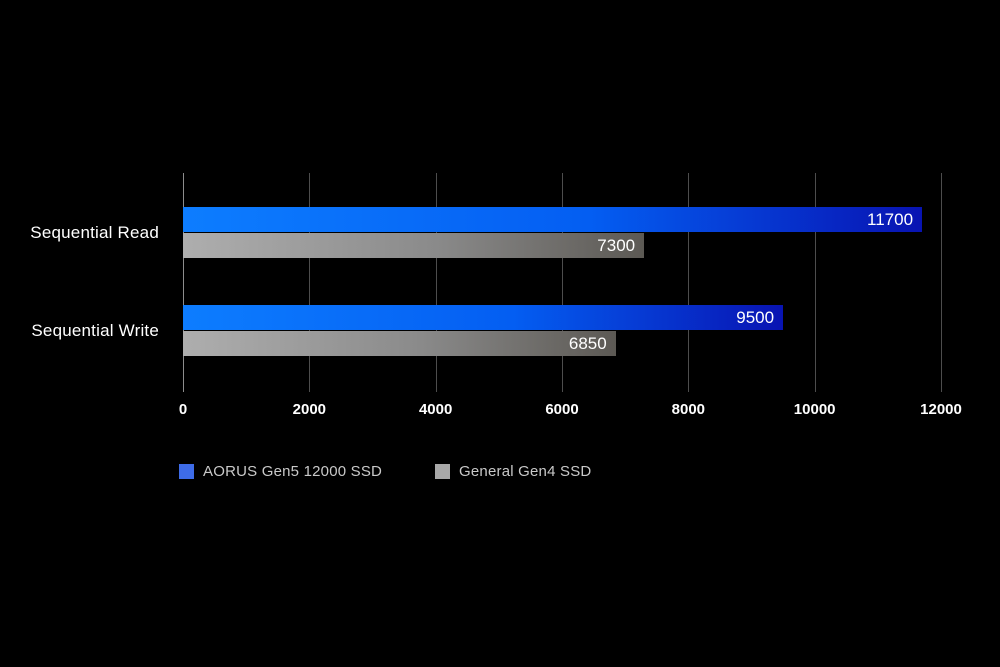  Describe the element at coordinates (562, 409) in the screenshot. I see `x-axis-tick-label: 6000` at that location.